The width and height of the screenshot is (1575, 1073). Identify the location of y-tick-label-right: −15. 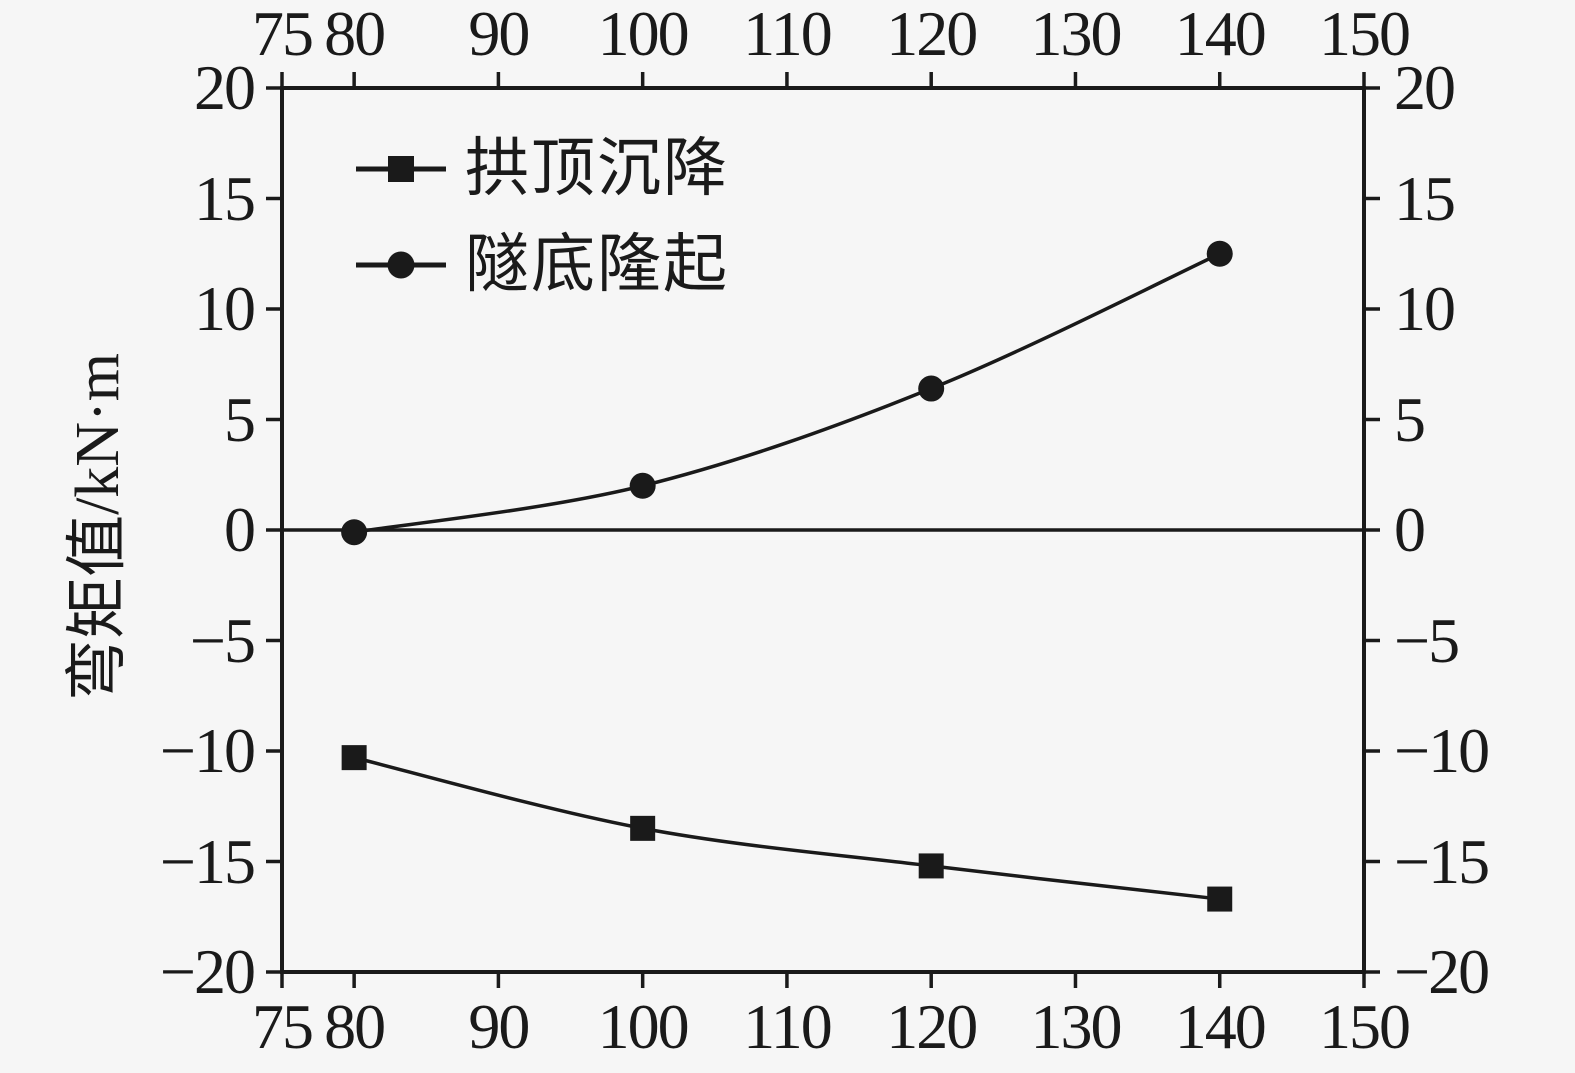
(1442, 861).